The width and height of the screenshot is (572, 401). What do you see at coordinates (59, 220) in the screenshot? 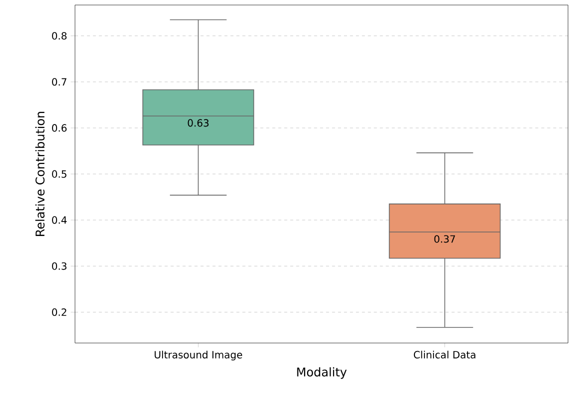
I see `y-tick-label: 0.4` at bounding box center [59, 220].